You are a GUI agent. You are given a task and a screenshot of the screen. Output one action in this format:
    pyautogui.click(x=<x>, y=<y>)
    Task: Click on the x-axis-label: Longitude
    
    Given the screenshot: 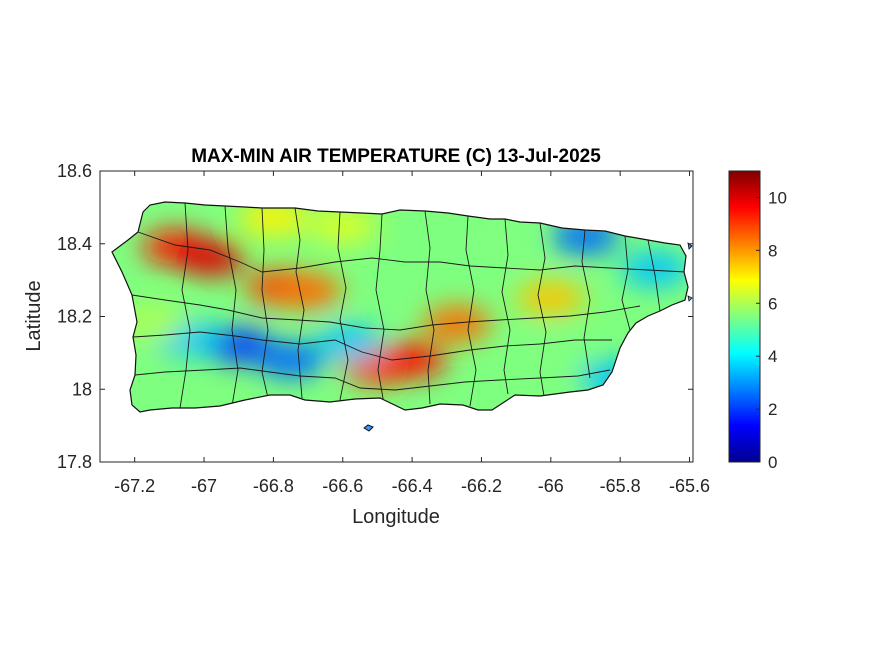 What is the action you would take?
    pyautogui.click(x=396, y=517)
    